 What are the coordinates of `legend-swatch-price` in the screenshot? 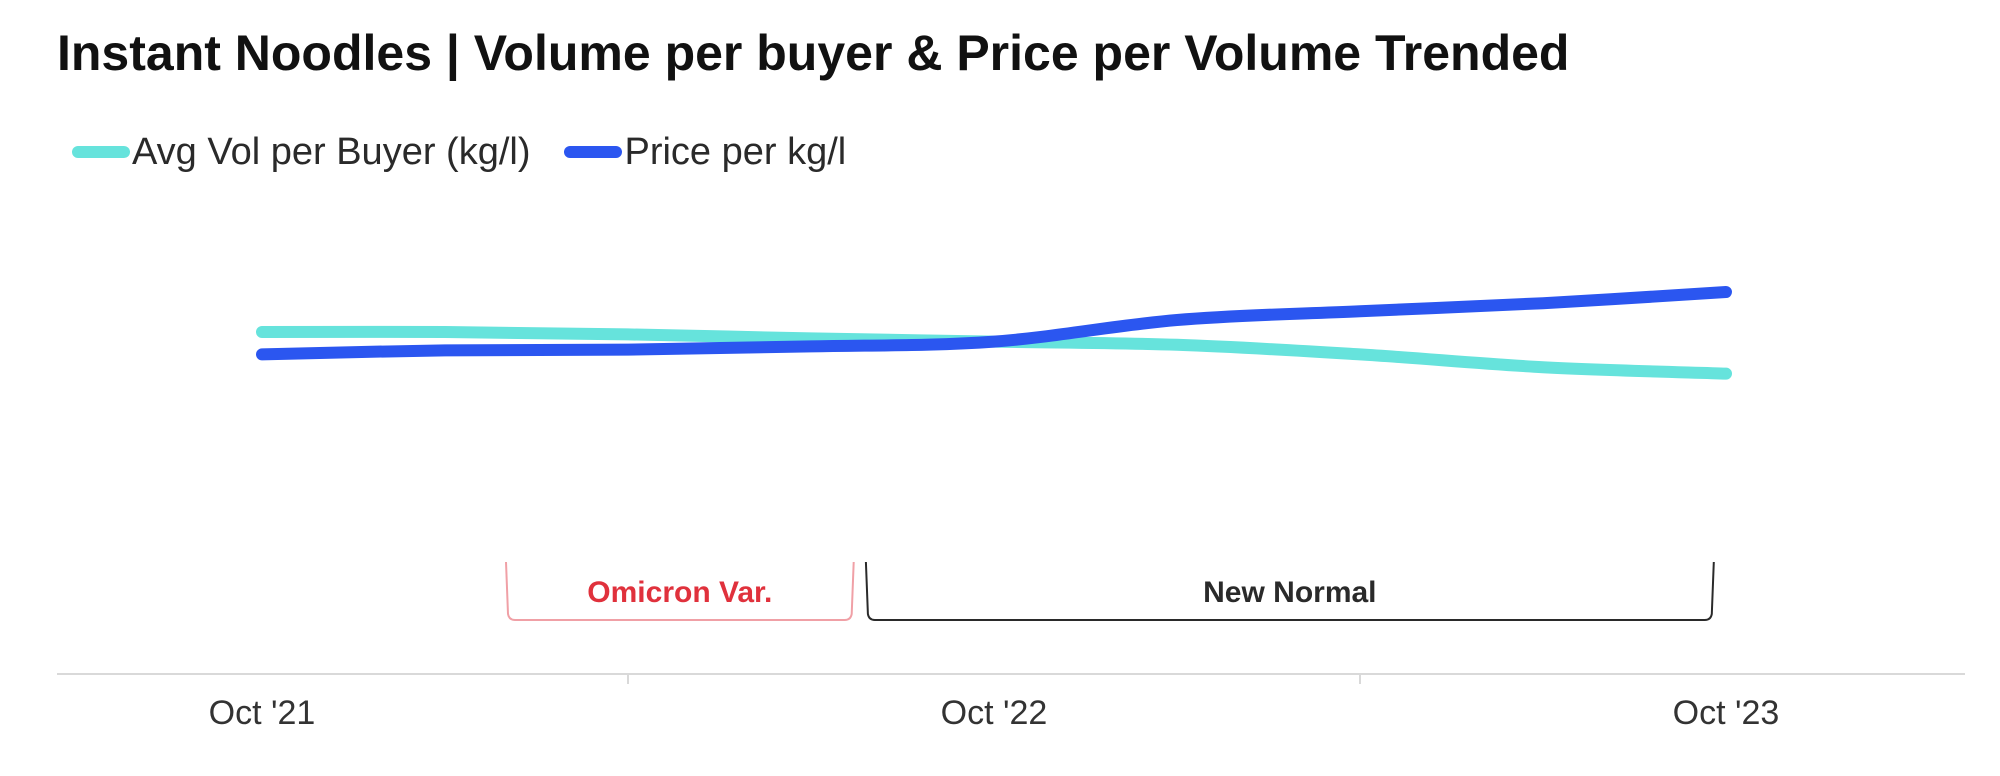 It's located at (593, 152).